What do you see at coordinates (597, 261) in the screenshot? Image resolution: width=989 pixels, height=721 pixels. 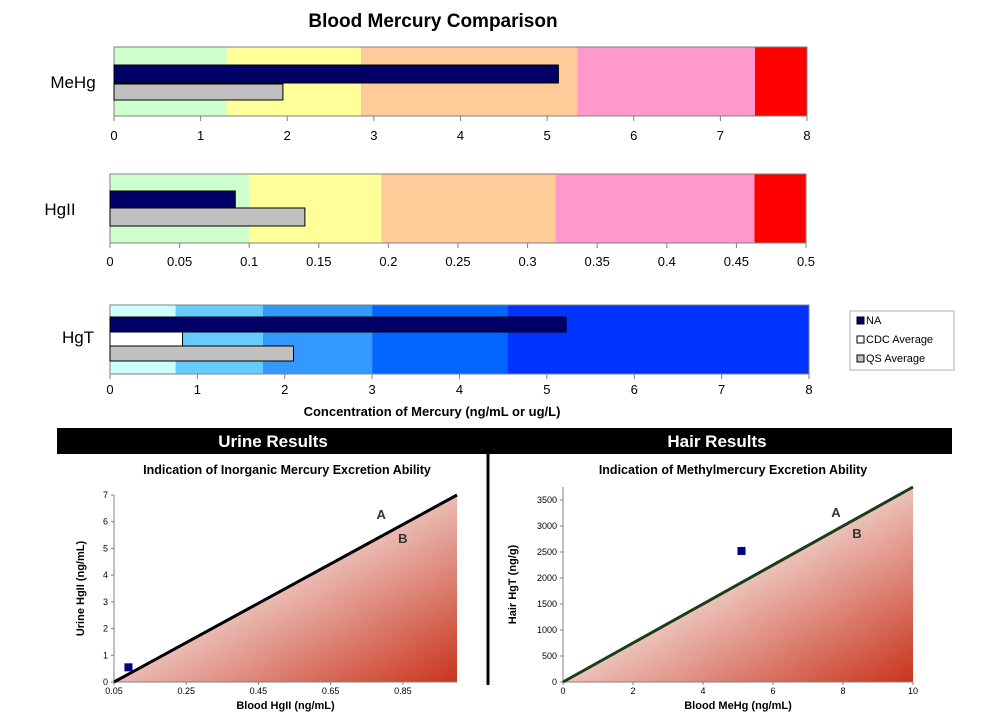 I see `hgii-x-tick-label: 0.35` at bounding box center [597, 261].